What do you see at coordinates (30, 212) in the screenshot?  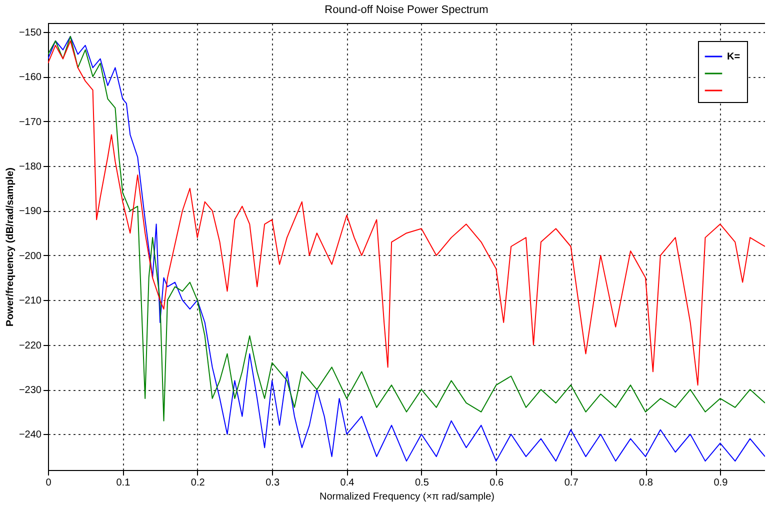 I see `y-tick-label: −190` at bounding box center [30, 212].